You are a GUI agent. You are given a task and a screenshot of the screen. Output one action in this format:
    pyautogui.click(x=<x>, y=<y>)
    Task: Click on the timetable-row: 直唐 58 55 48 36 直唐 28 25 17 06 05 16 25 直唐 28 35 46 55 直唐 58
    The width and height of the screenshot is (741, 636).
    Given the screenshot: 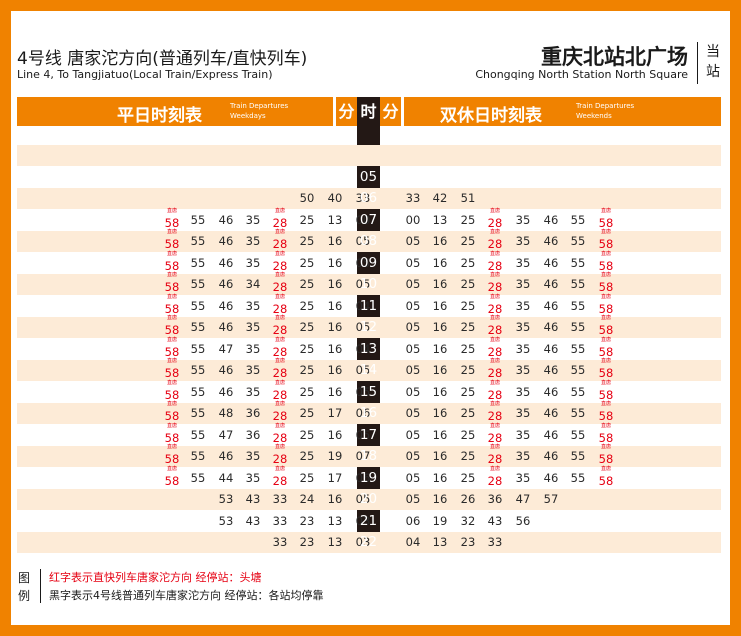 What is the action you would take?
    pyautogui.click(x=369, y=412)
    